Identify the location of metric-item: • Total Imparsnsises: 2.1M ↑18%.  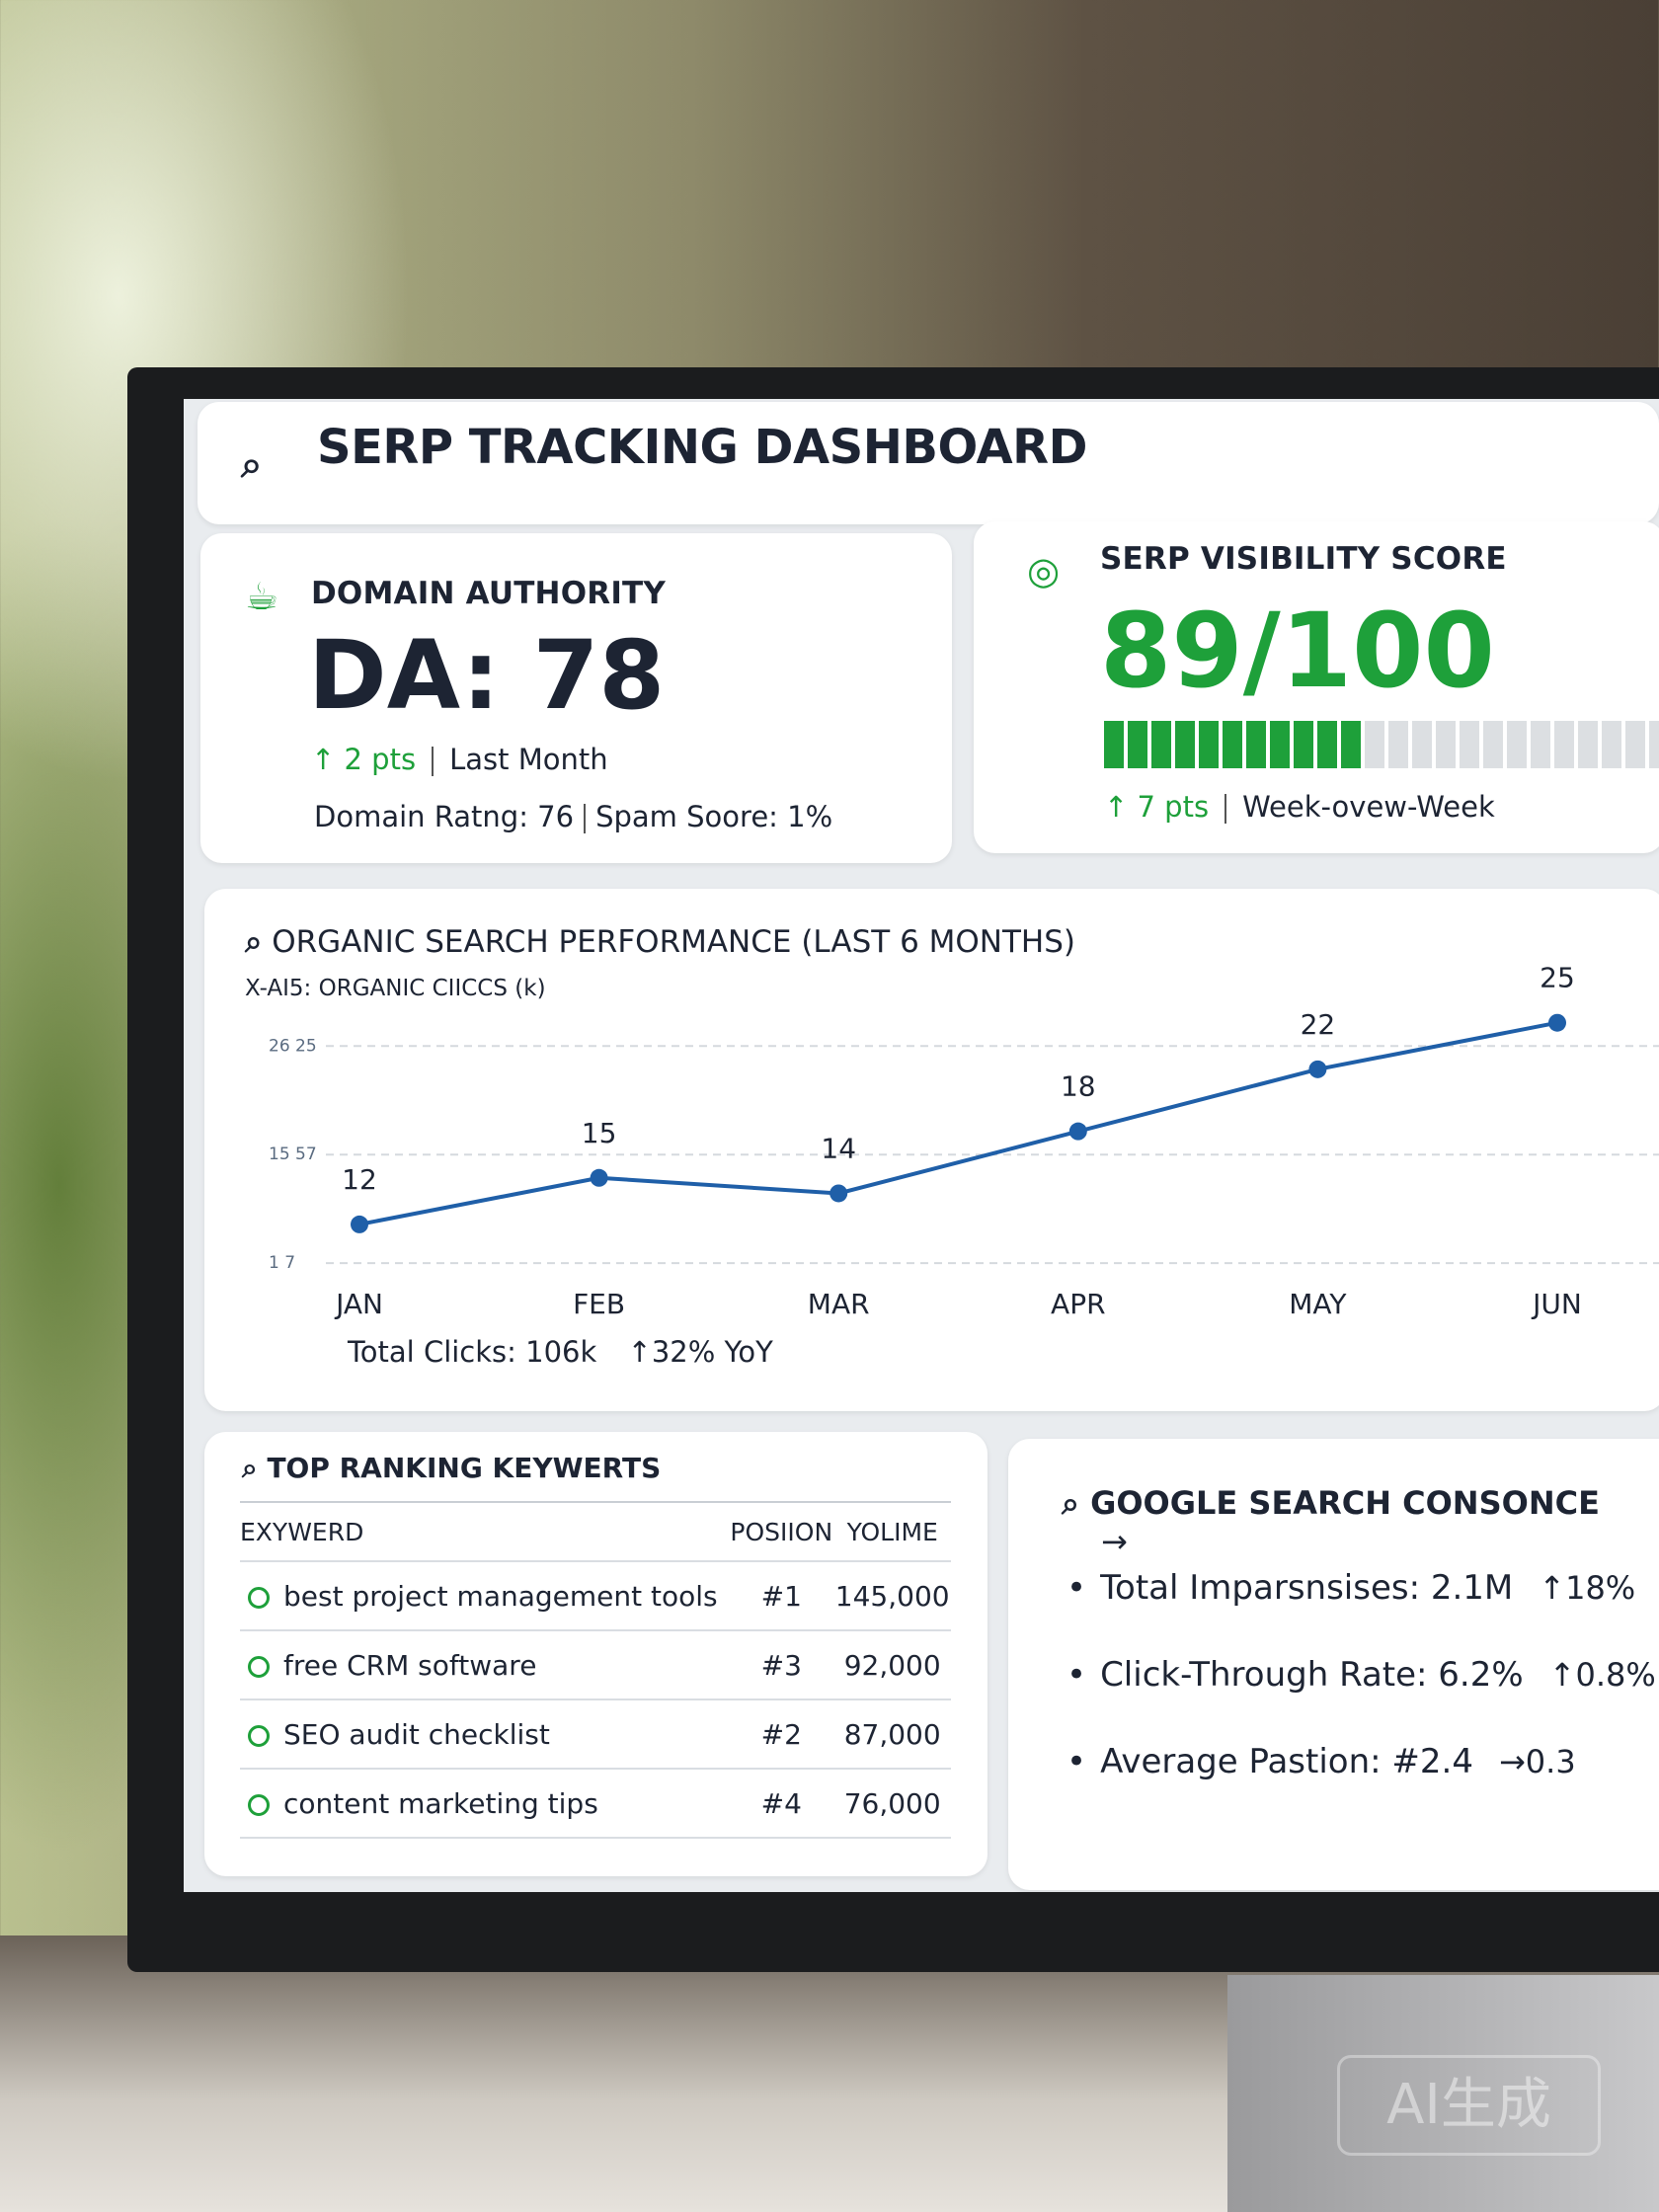
(1361, 1612).